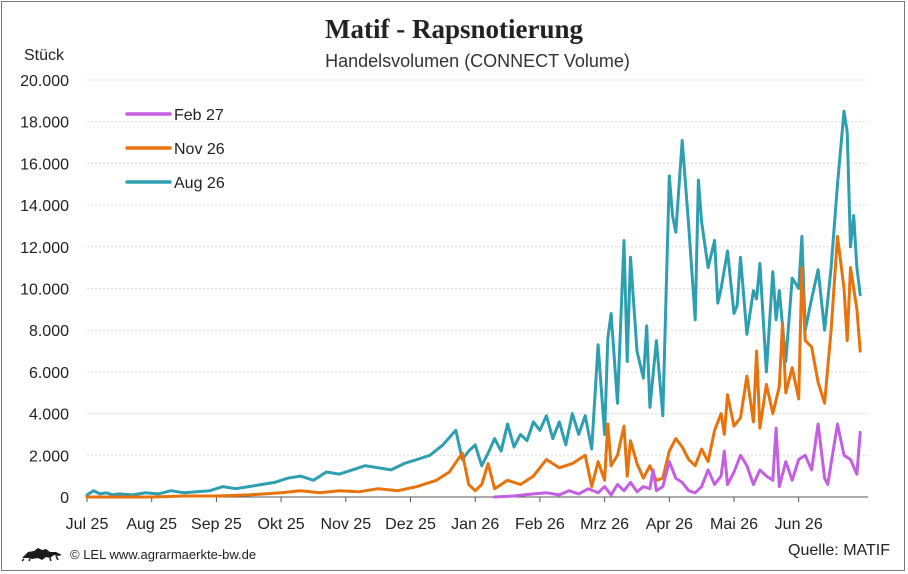 This screenshot has width=908, height=574. Describe the element at coordinates (199, 149) in the screenshot. I see `legend-label: Nov 26` at that location.